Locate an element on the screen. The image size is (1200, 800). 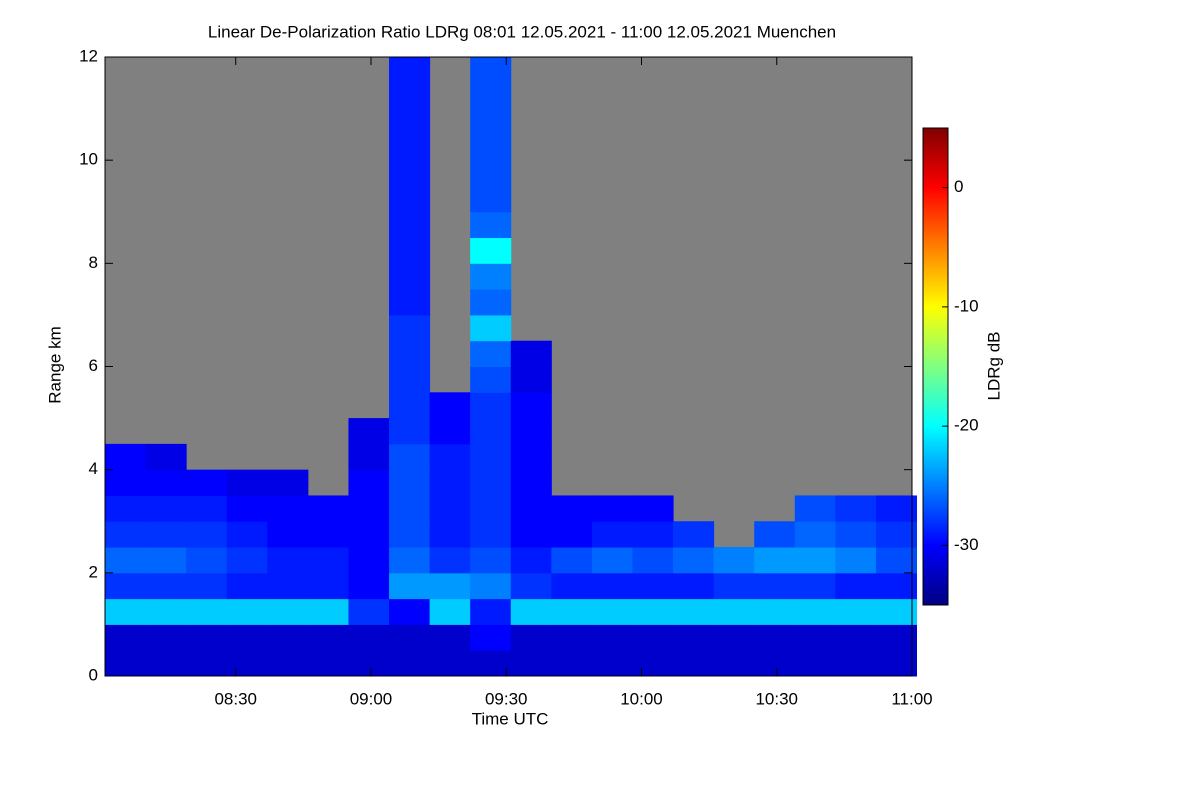
y-tick-label: 4 is located at coordinates (93, 468).